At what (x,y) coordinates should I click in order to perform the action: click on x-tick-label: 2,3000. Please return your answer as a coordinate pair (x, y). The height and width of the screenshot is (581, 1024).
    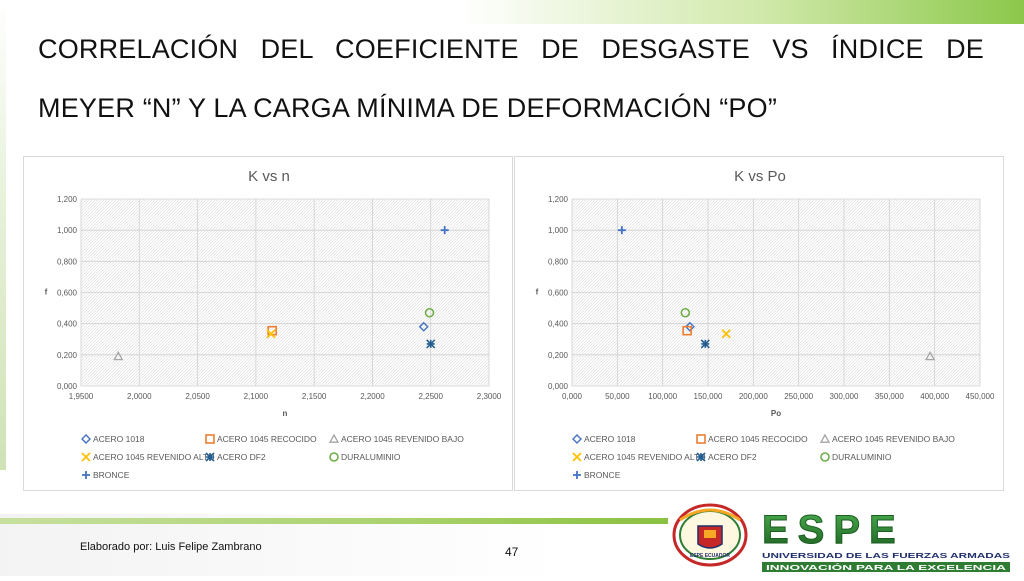
    Looking at the image, I should click on (489, 396).